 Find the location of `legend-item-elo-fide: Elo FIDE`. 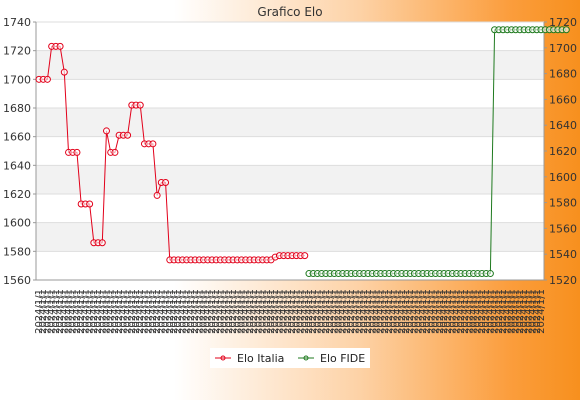

legend-item-elo-fide: Elo FIDE is located at coordinates (331, 358).